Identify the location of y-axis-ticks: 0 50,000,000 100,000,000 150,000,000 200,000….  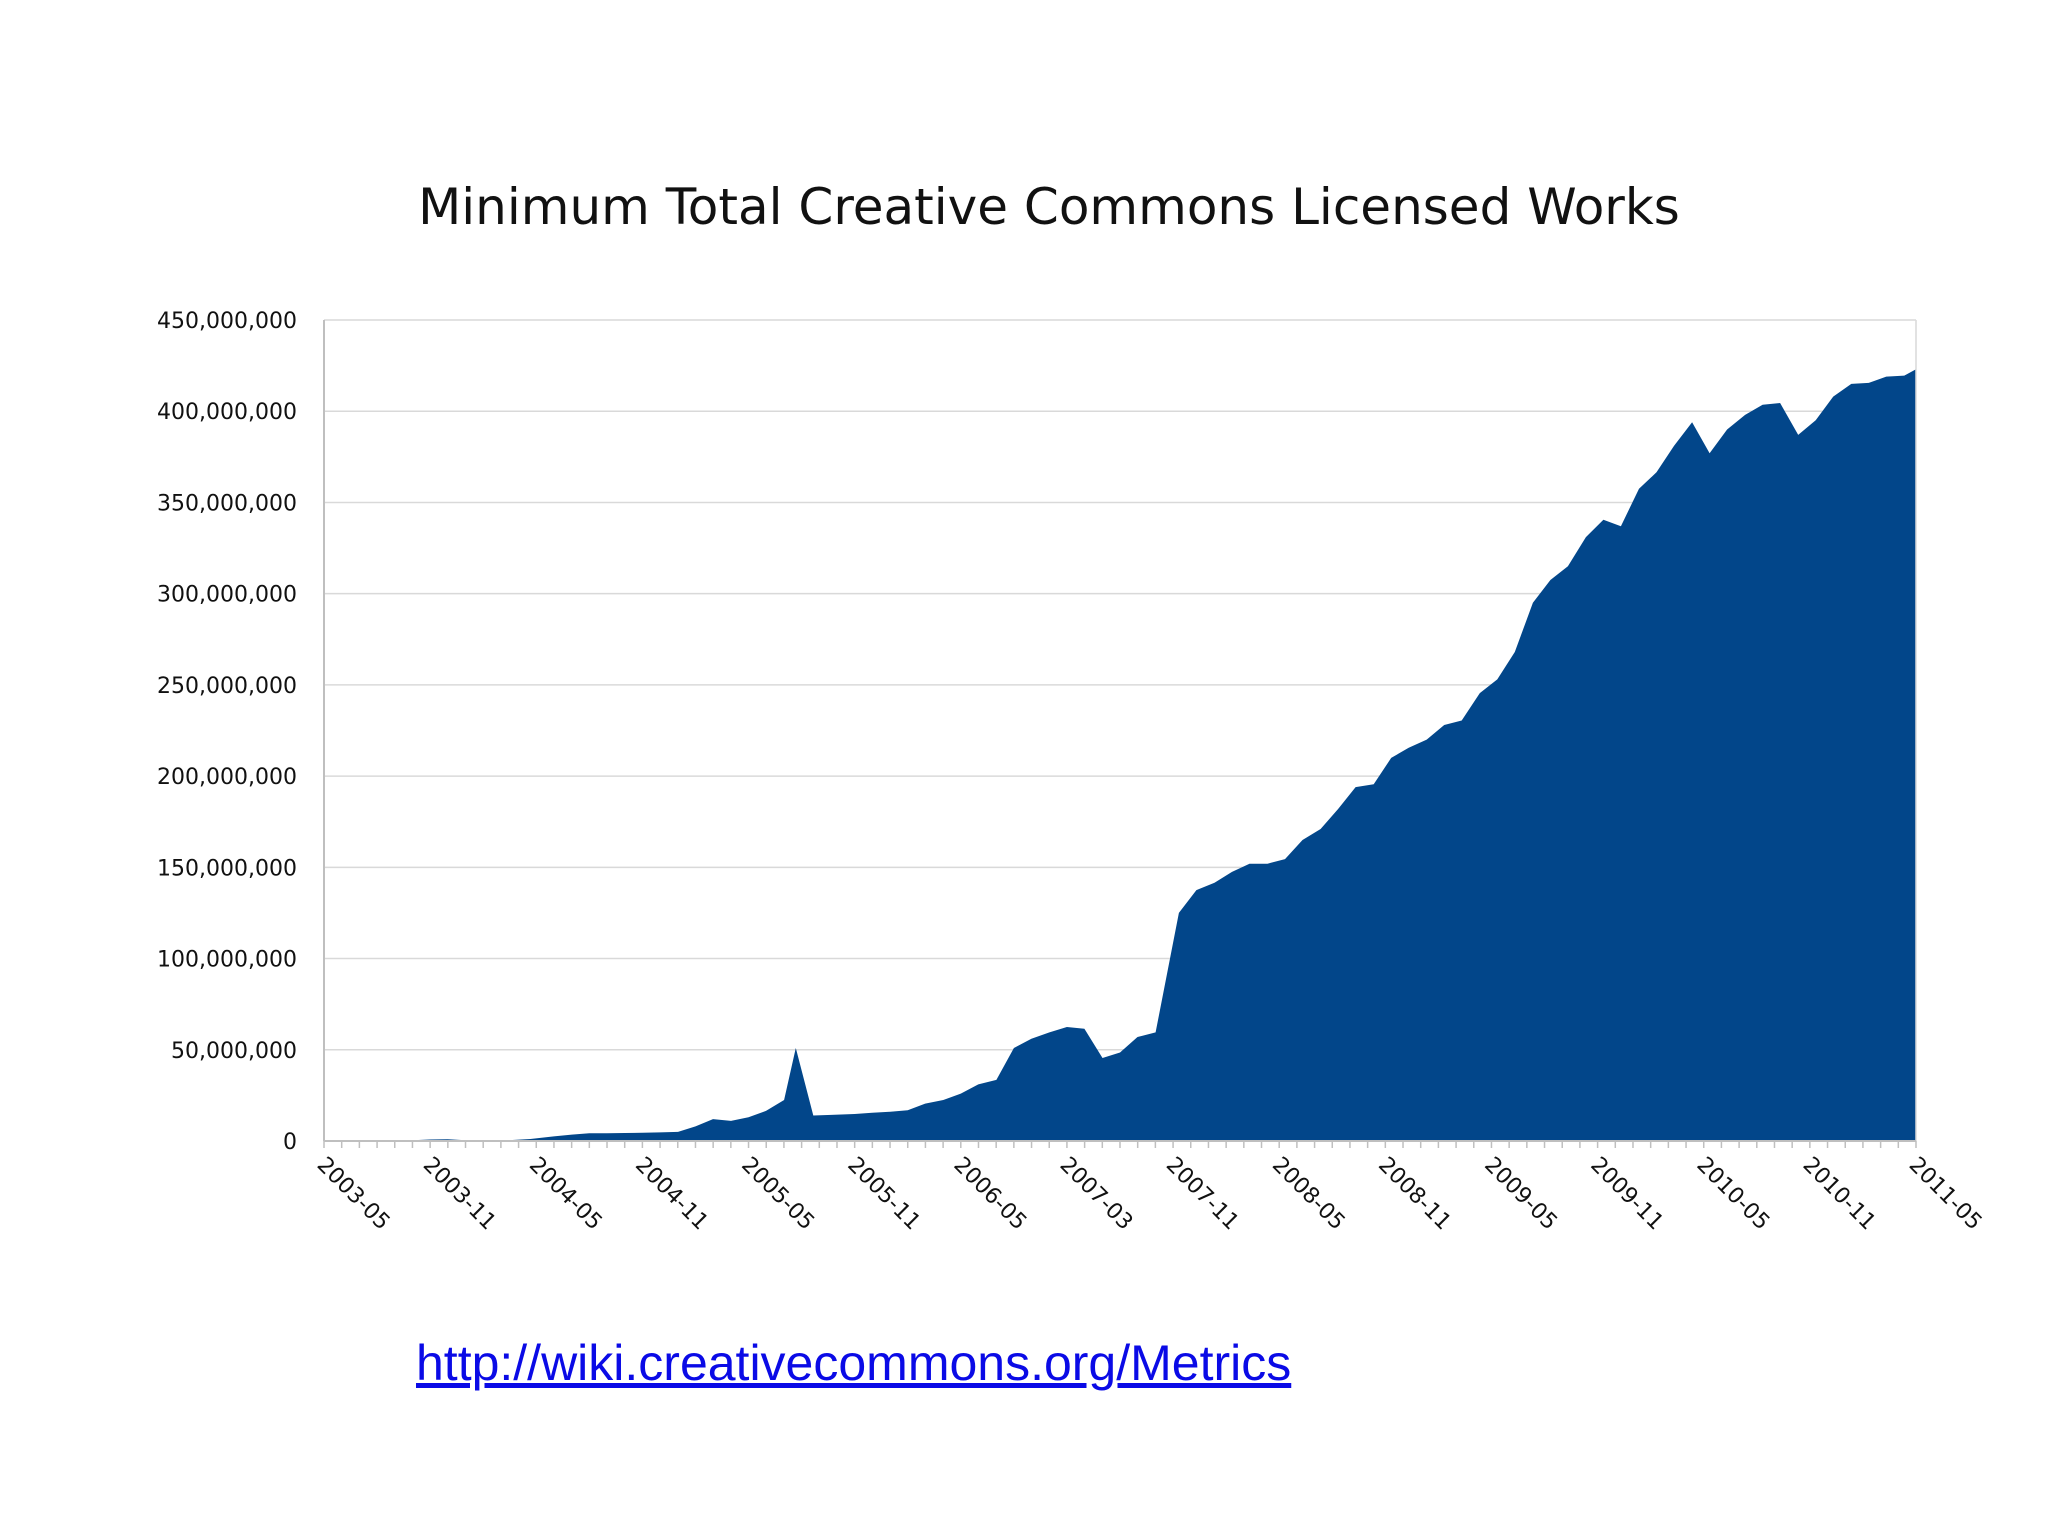
(227, 732).